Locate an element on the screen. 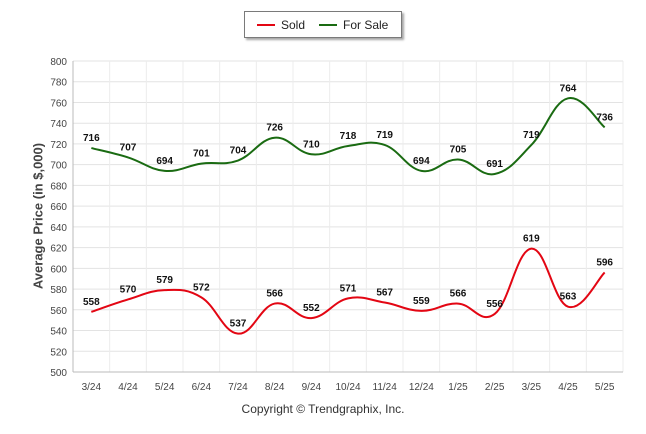 The width and height of the screenshot is (646, 434). legend-swatch-for-sale is located at coordinates (328, 25).